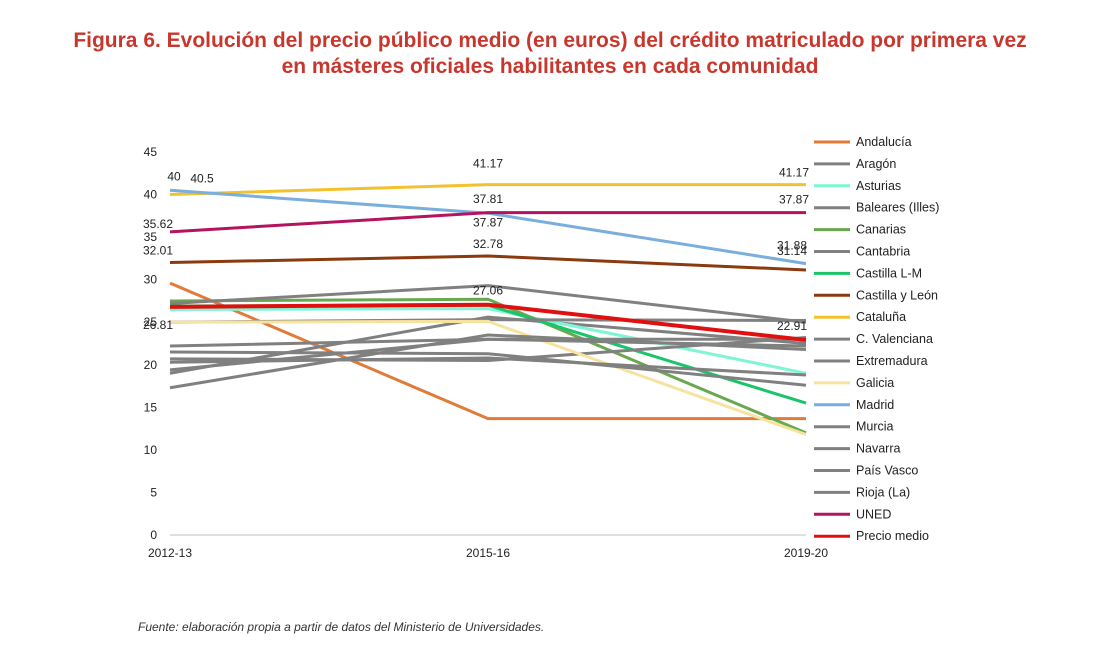 The width and height of the screenshot is (1100, 661). Describe the element at coordinates (792, 326) in the screenshot. I see `data-label-precio-medio: 22.91` at that location.